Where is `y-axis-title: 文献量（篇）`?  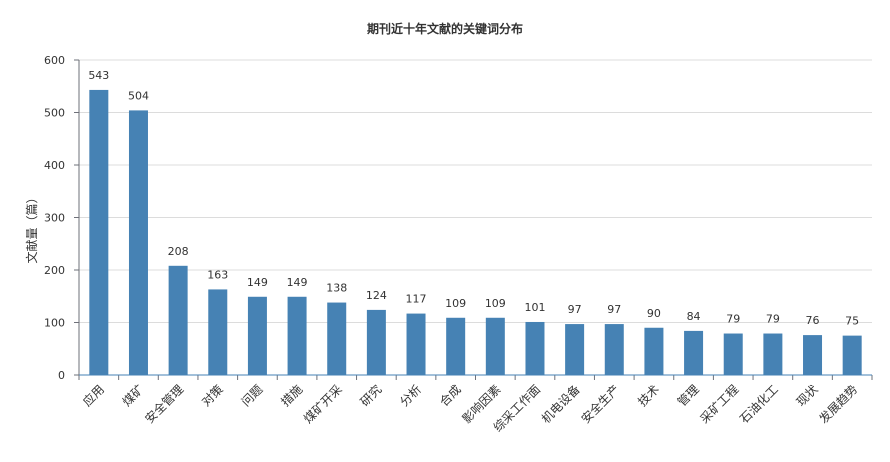 y-axis-title: 文献量（篇） is located at coordinates (31, 227).